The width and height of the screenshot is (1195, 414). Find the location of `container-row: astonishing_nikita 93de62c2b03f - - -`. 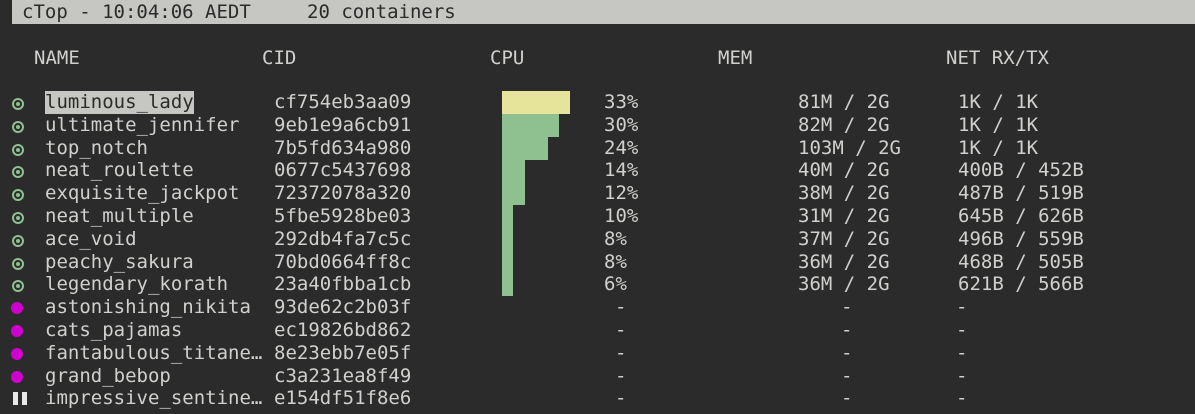

container-row: astonishing_nikita 93de62c2b03f - - - is located at coordinates (597, 307).